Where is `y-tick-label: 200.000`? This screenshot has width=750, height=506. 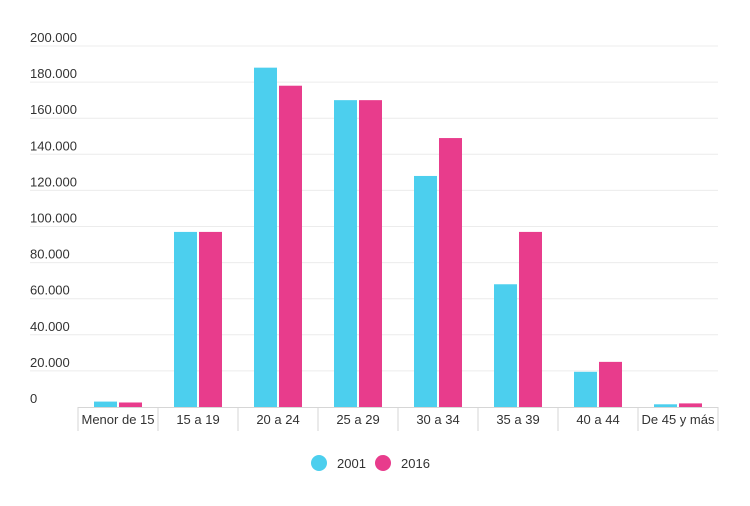
y-tick-label: 200.000 is located at coordinates (53, 37).